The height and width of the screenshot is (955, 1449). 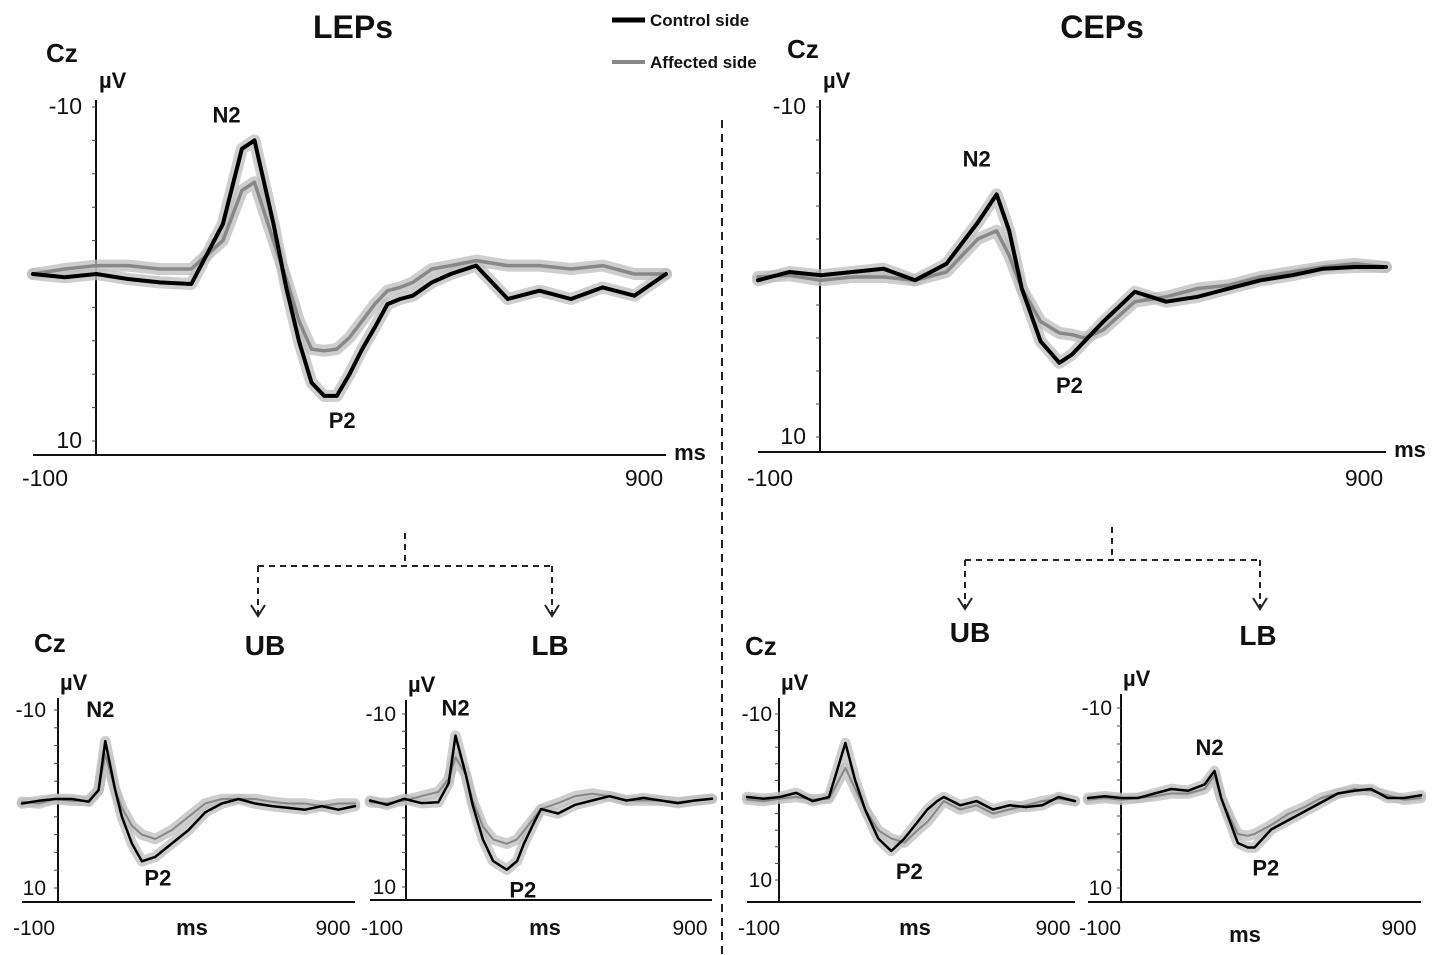 I want to click on legend-affected-label: Affected side, so click(x=703, y=62).